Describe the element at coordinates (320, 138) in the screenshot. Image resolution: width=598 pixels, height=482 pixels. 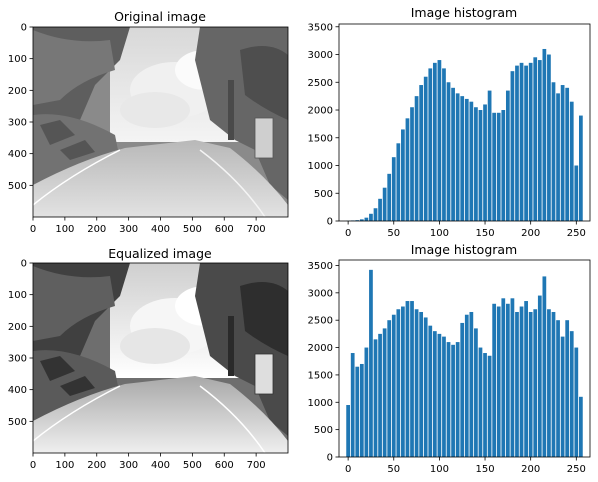
I see `y-tick-label: 1500` at that location.